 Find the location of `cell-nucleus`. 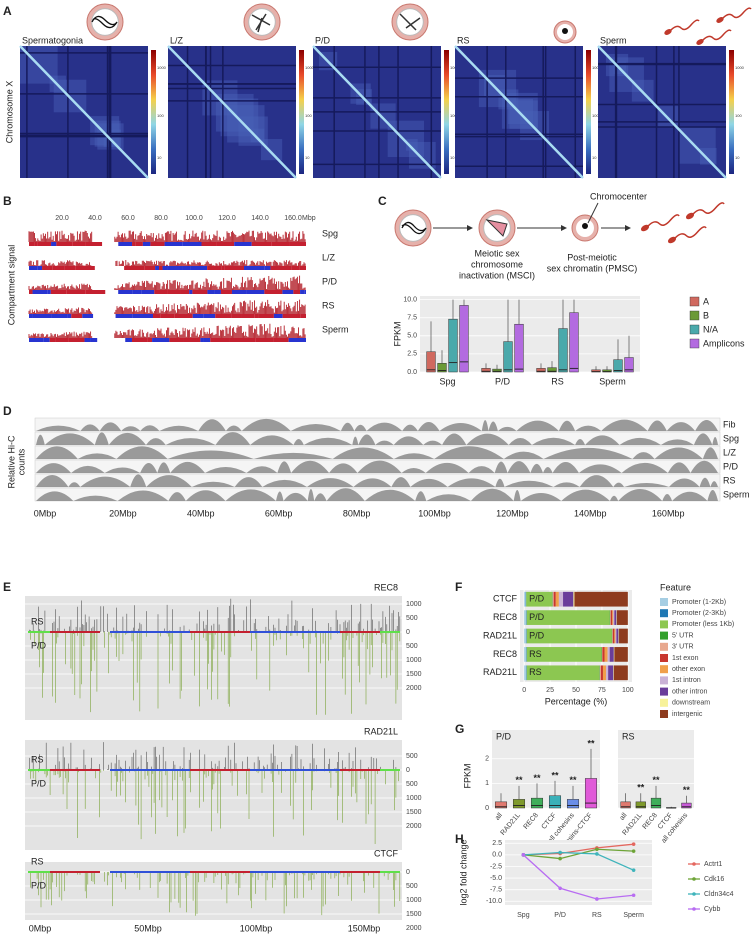

cell-nucleus is located at coordinates (262, 22).